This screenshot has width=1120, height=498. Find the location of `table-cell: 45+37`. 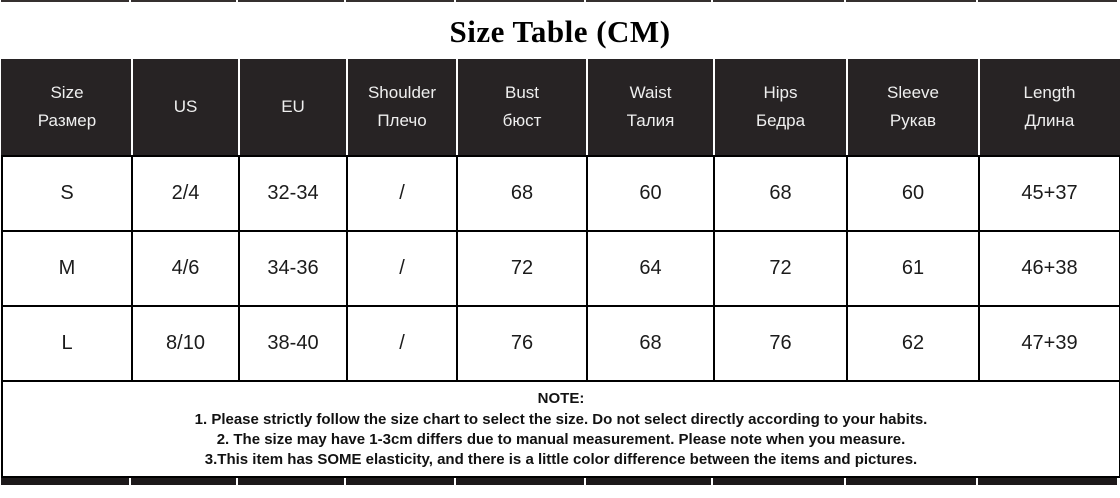

table-cell: 45+37 is located at coordinates (1049, 193).